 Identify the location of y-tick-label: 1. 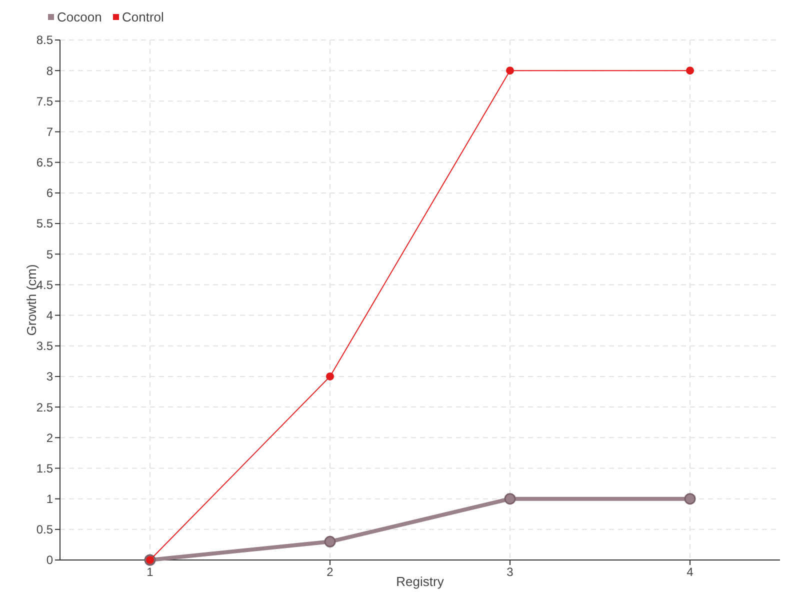
(50, 499).